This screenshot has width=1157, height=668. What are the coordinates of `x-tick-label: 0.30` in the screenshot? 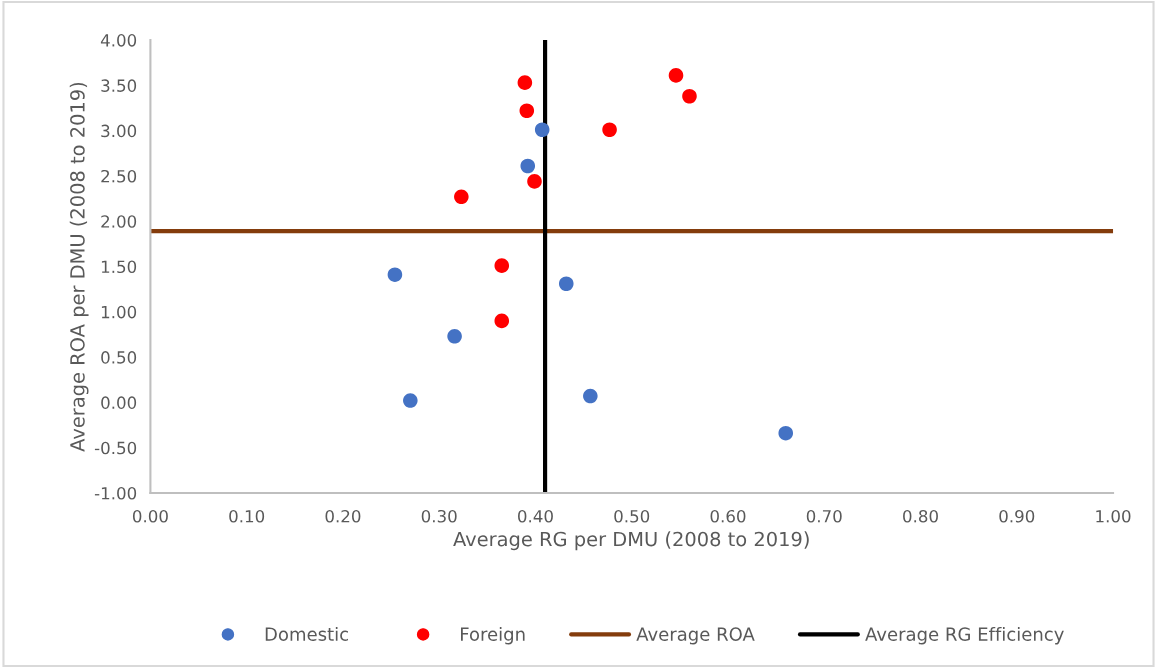 It's located at (439, 516).